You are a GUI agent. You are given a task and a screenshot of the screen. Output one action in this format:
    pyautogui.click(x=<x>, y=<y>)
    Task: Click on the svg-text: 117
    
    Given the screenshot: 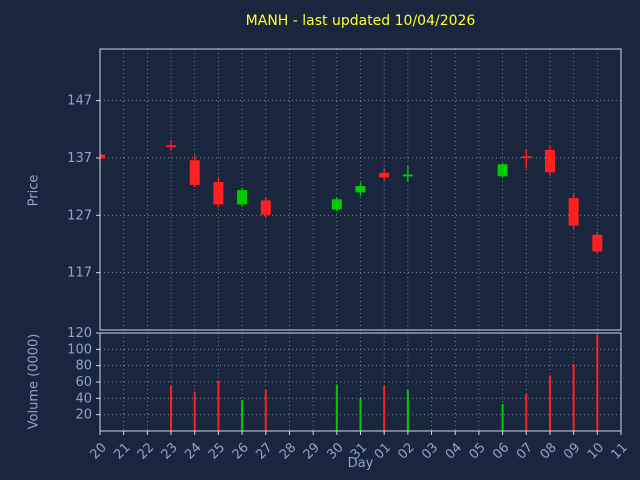 What is the action you would take?
    pyautogui.click(x=79, y=273)
    